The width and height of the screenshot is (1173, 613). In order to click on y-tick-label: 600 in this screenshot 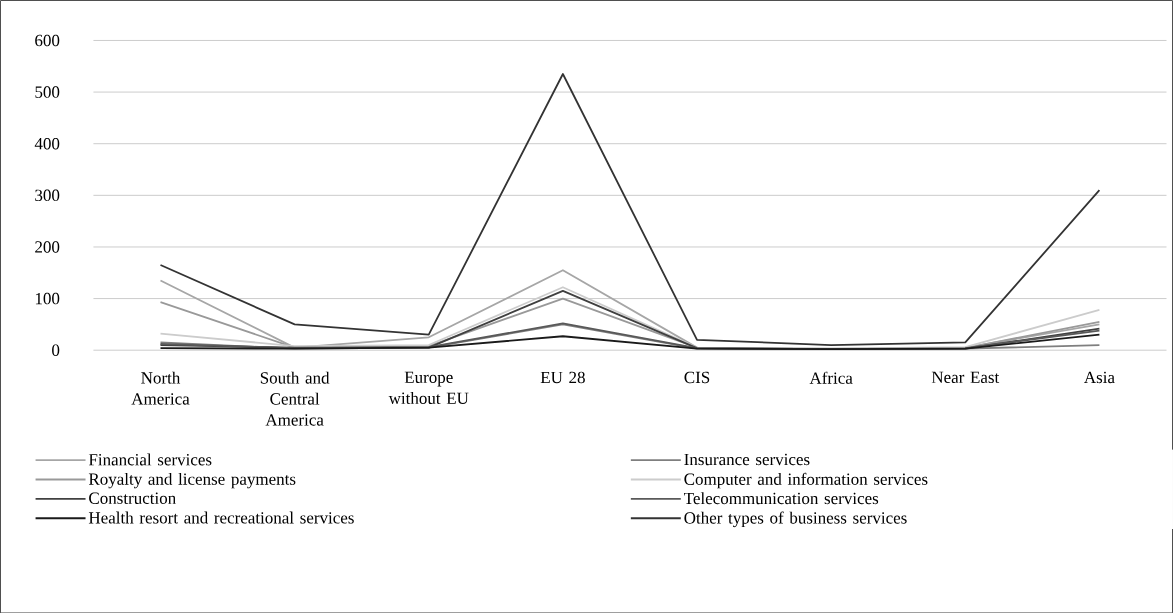, I will do `click(47, 40)`.